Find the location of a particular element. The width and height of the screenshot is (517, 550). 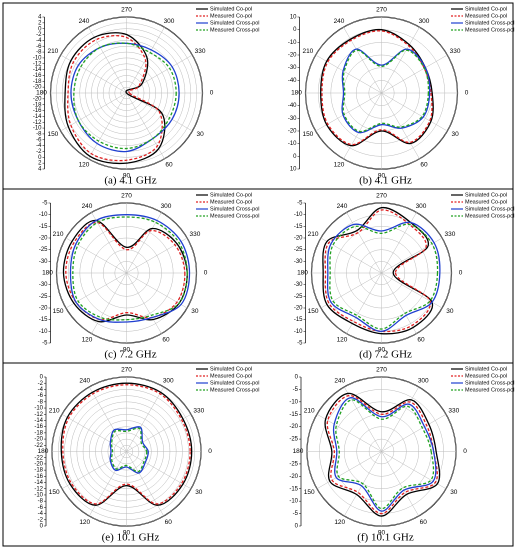

r-tick-label: -40 is located at coordinates (292, 106).